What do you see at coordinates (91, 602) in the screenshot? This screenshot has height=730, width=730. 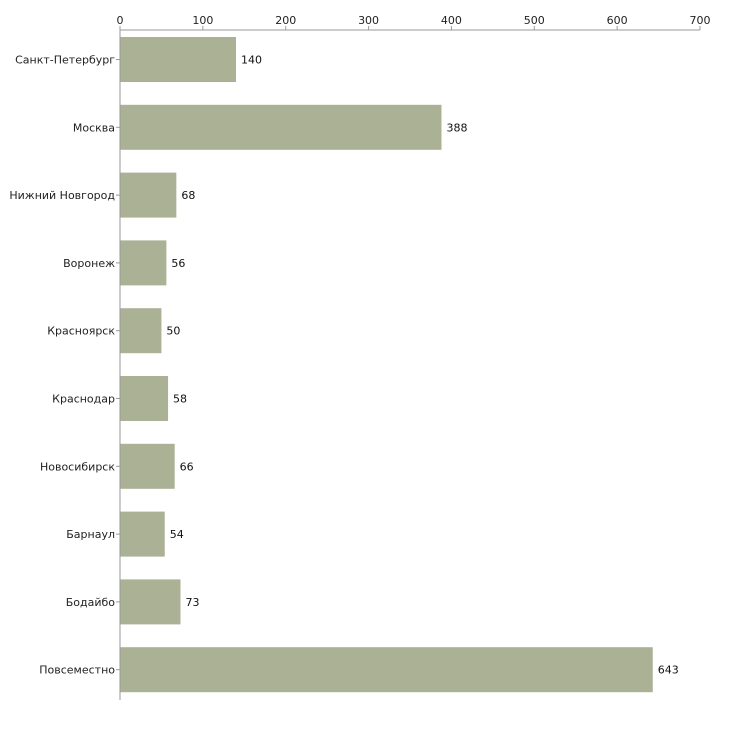 I see `category-label: Бодайбо` at bounding box center [91, 602].